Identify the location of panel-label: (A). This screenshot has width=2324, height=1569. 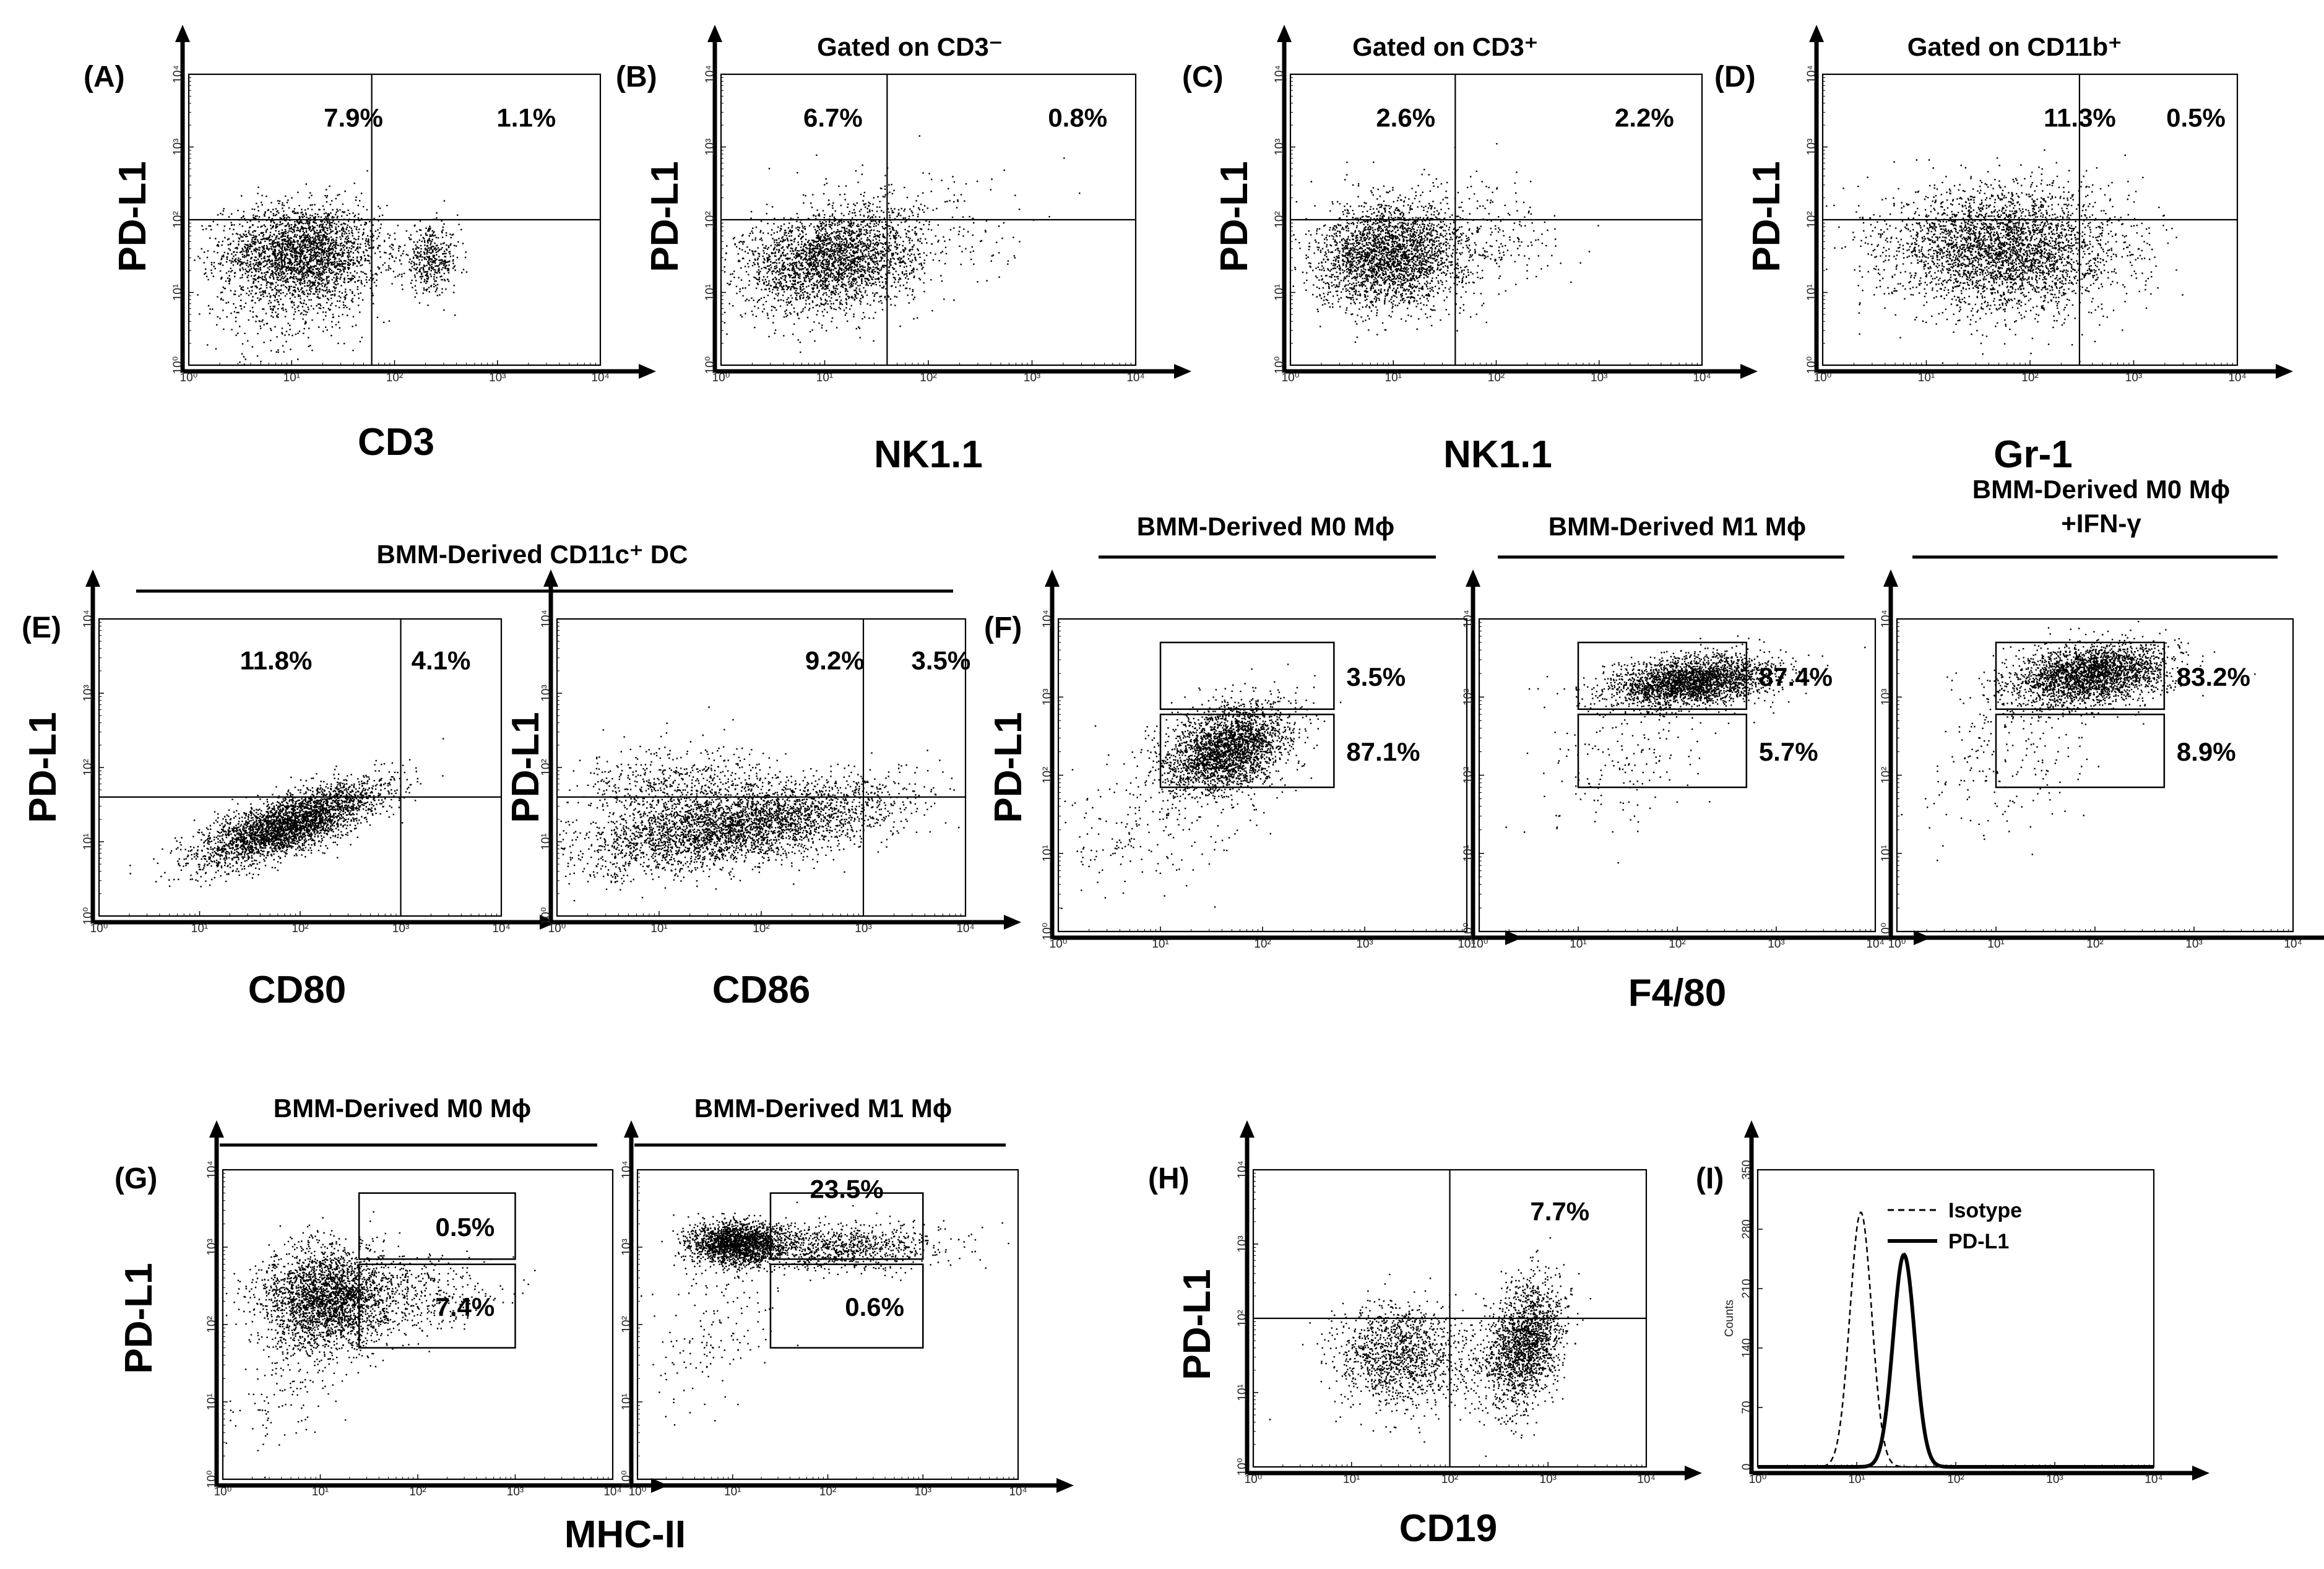
(105, 77).